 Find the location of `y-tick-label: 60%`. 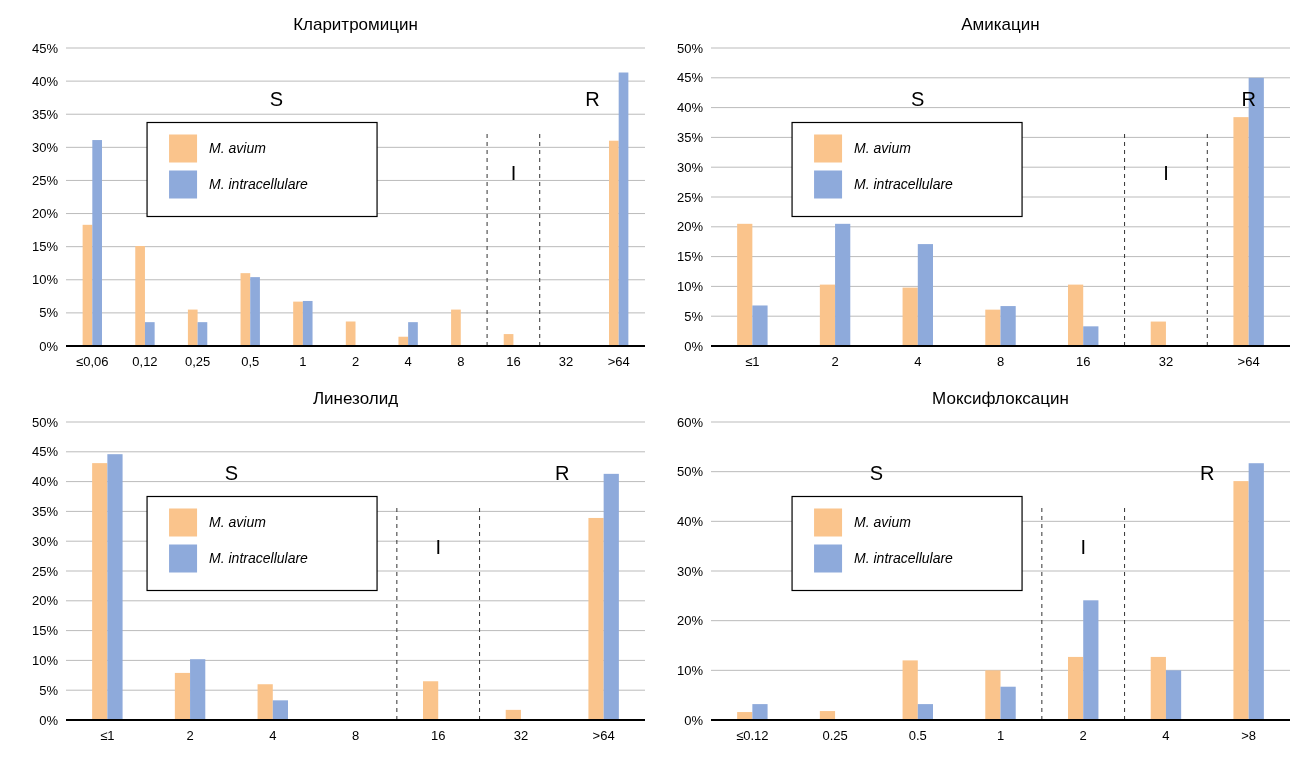

y-tick-label: 60% is located at coordinates (690, 422).